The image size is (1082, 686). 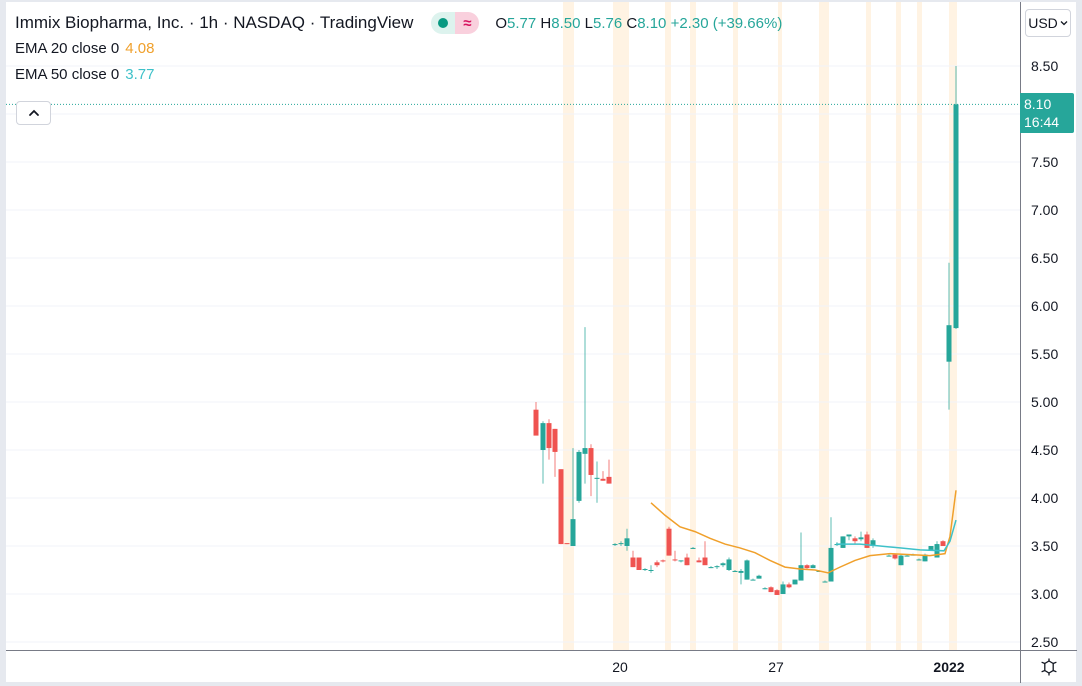 I want to click on window-edge, so click(x=3, y=343).